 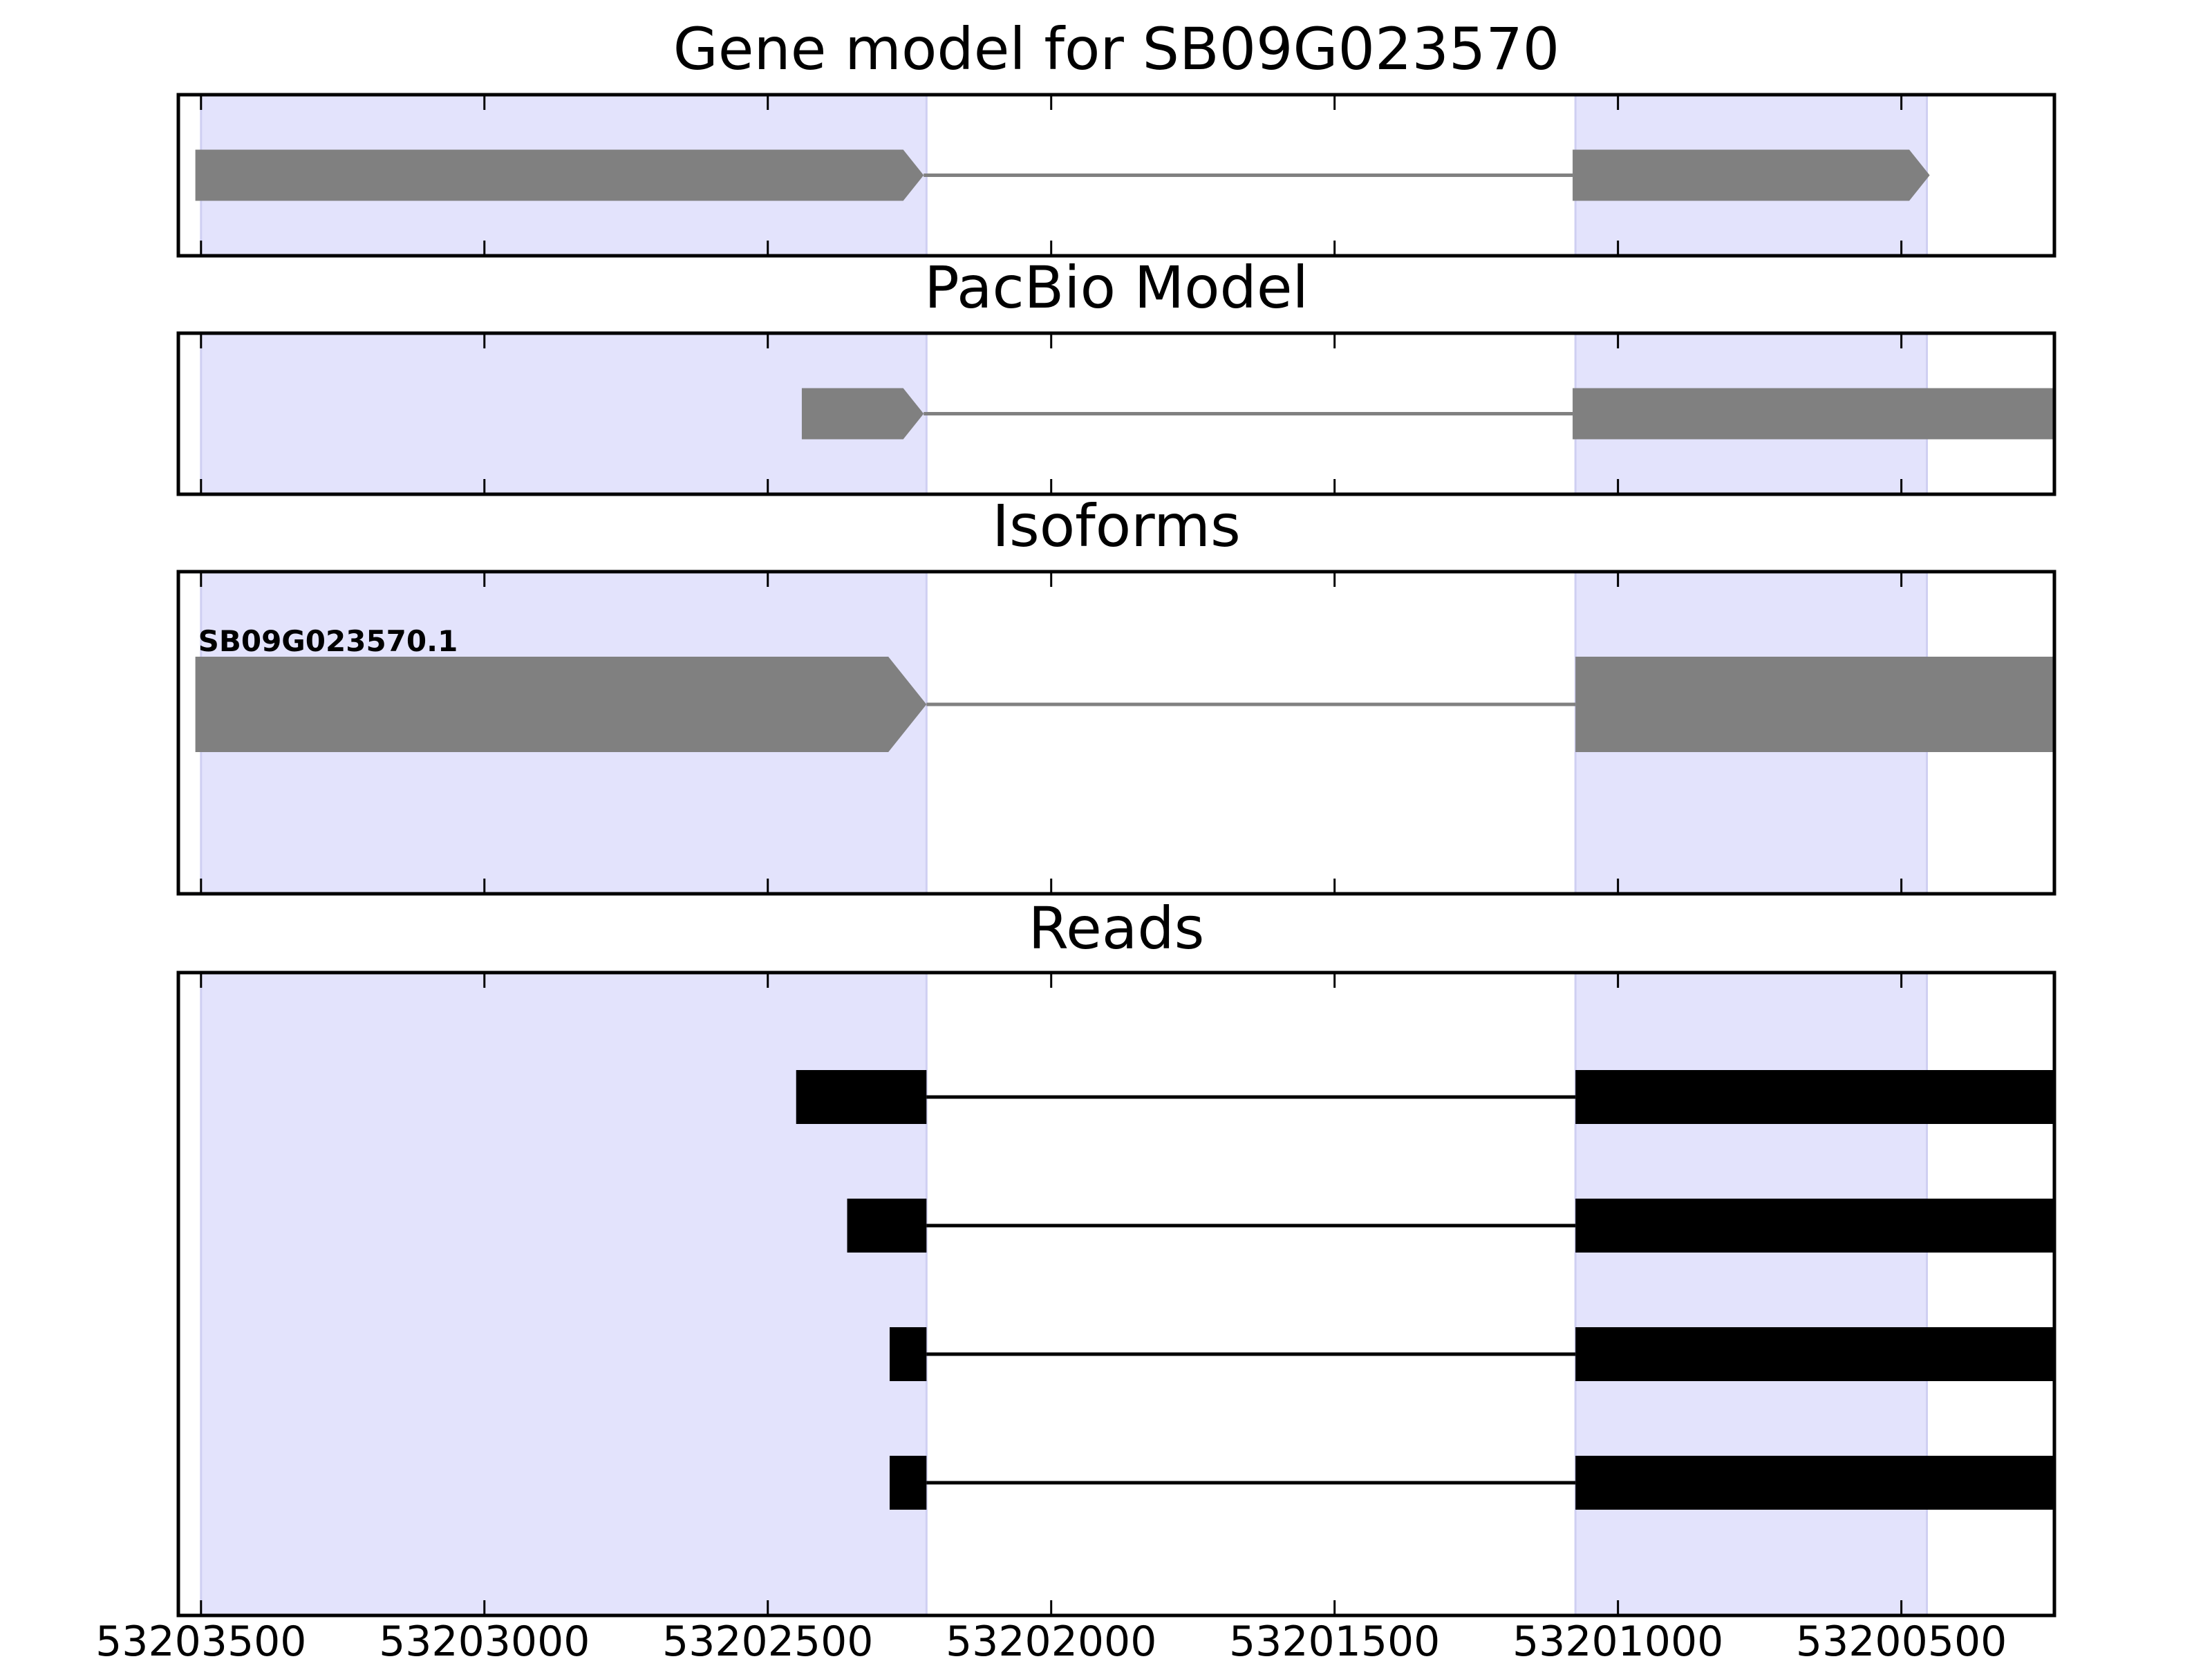 What do you see at coordinates (1117, 526) in the screenshot?
I see `panel-title: Isoforms` at bounding box center [1117, 526].